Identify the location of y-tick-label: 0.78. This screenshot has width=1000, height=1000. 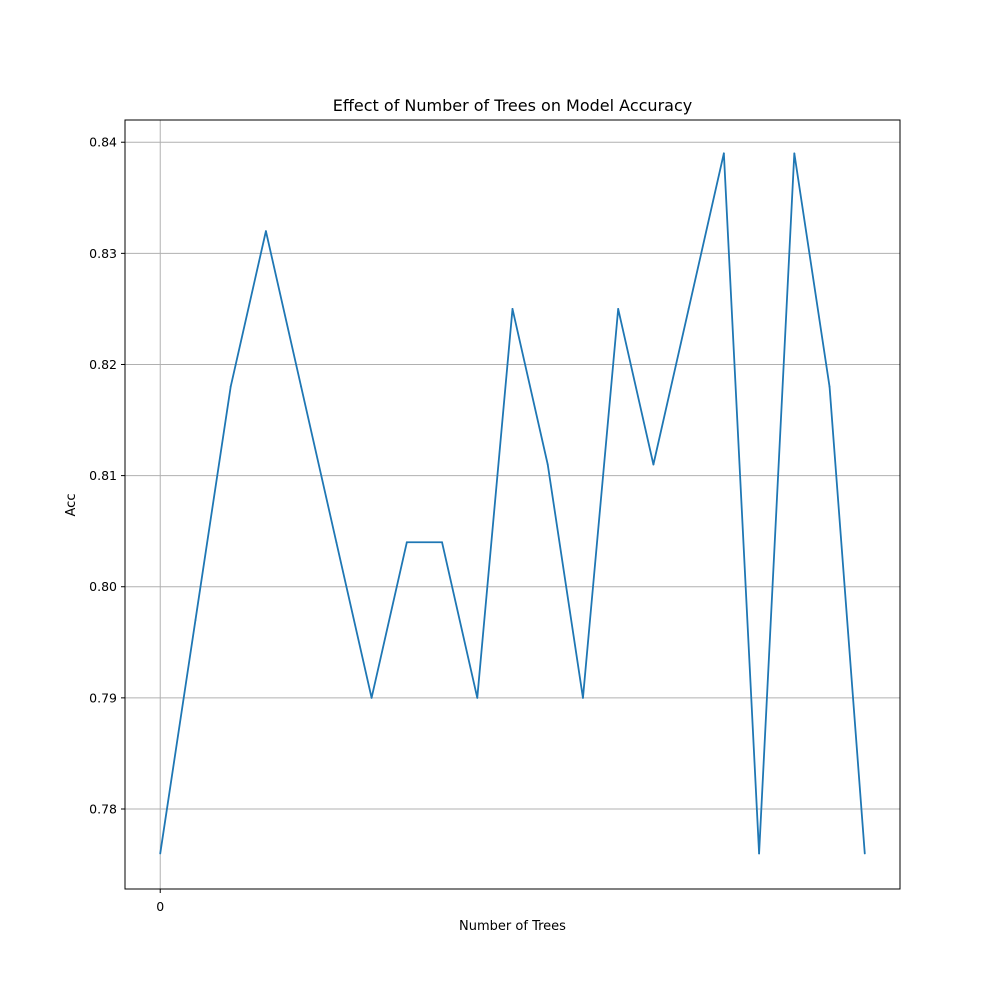
(103, 808).